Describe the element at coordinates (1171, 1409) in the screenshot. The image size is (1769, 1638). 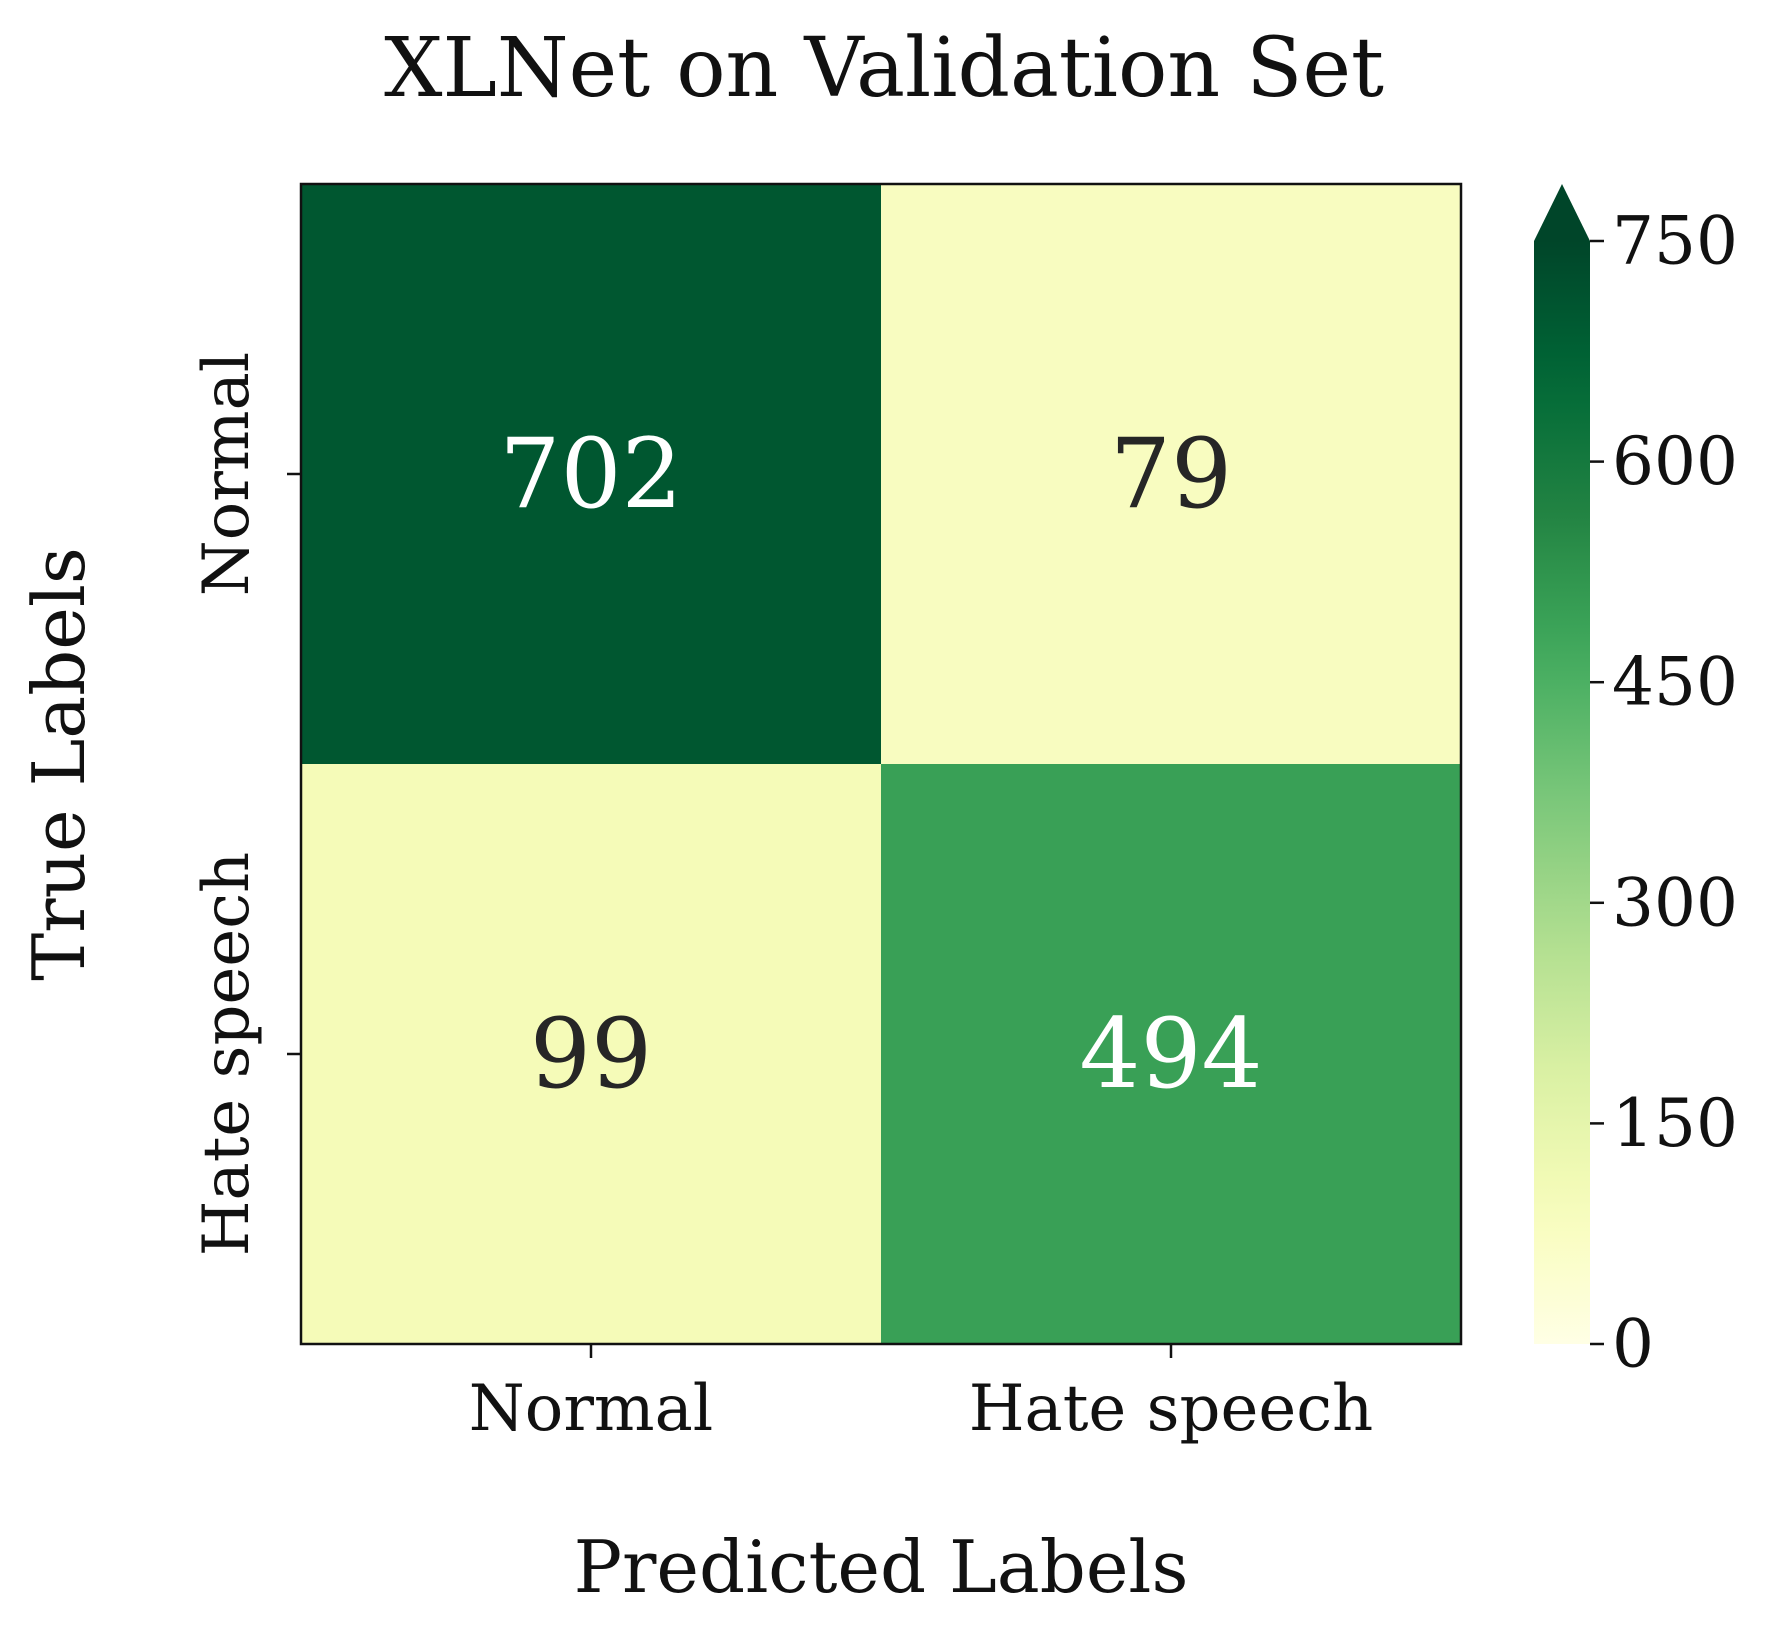
I see `x-tick-label: Hate speech` at that location.